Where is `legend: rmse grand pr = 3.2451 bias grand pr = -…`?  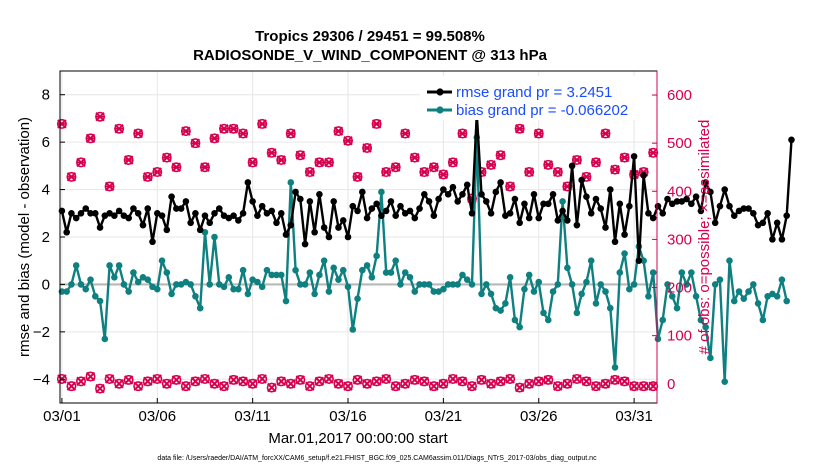
legend: rmse grand pr = 3.2451 bias grand pr = -… is located at coordinates (536, 98).